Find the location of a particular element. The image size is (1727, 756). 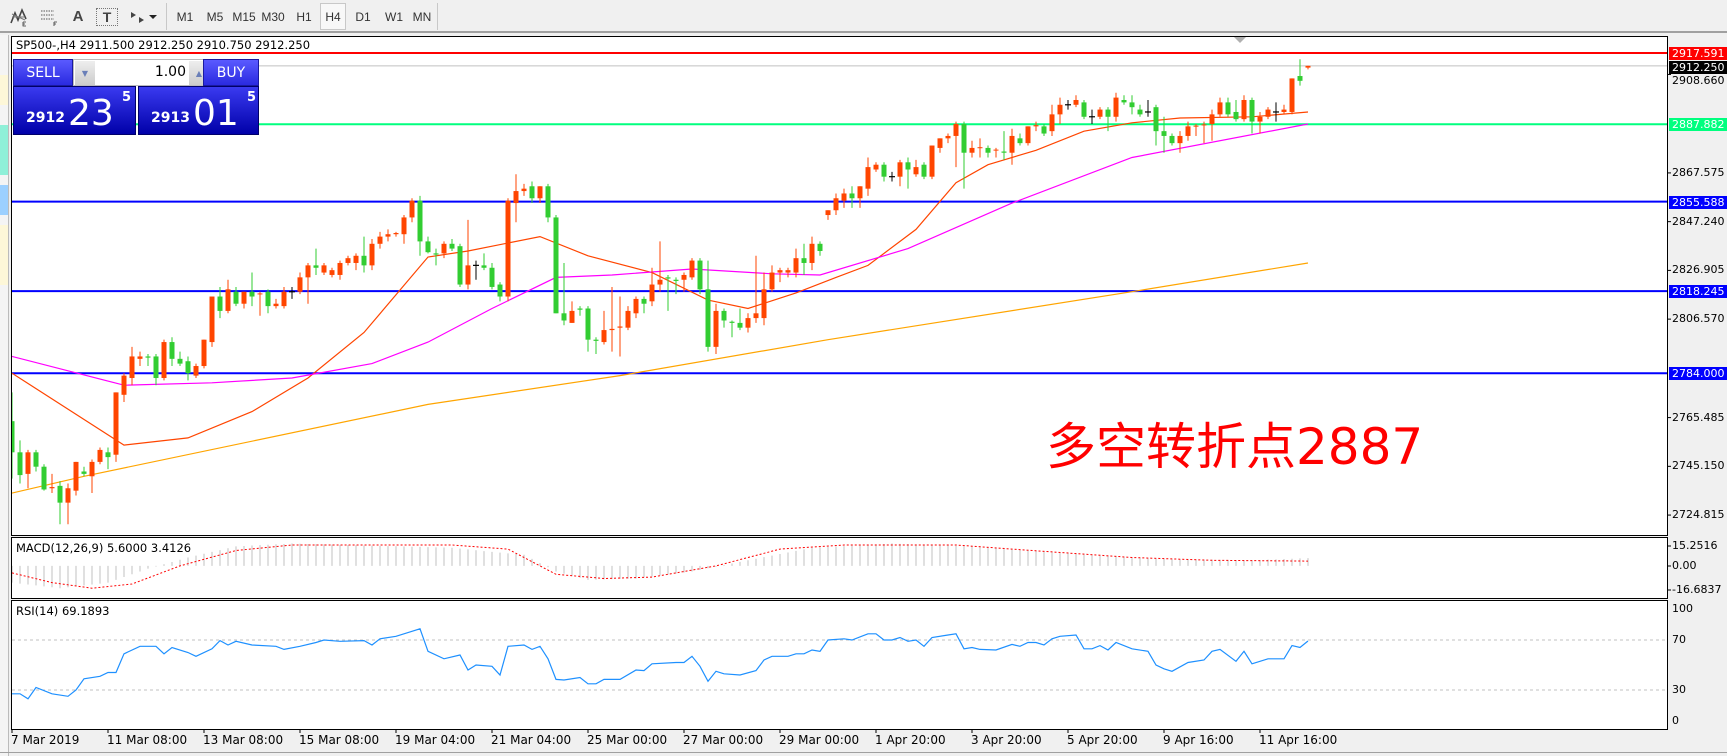

macd-pane: MACD(12,26,9) 5.6000 3.4126 is located at coordinates (839, 568).